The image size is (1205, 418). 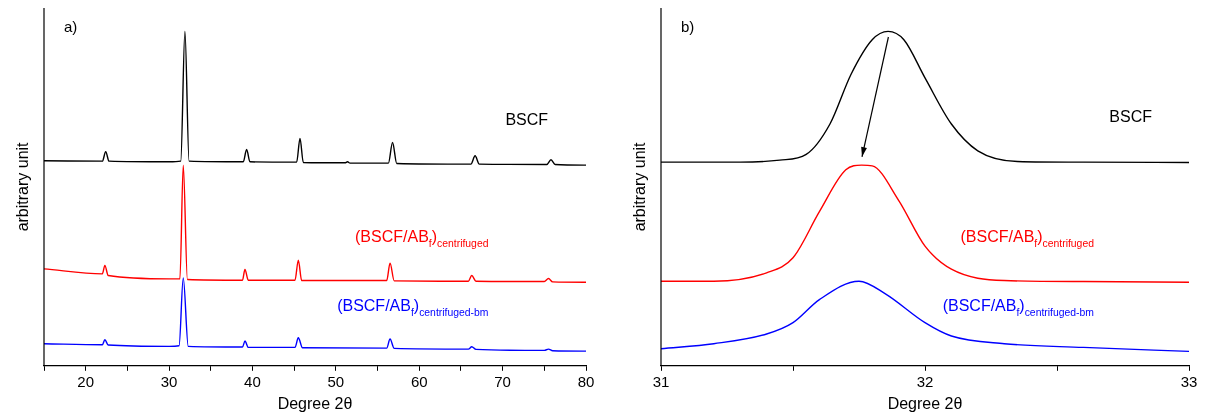 What do you see at coordinates (1189, 381) in the screenshot?
I see `x-tick-label: 33` at bounding box center [1189, 381].